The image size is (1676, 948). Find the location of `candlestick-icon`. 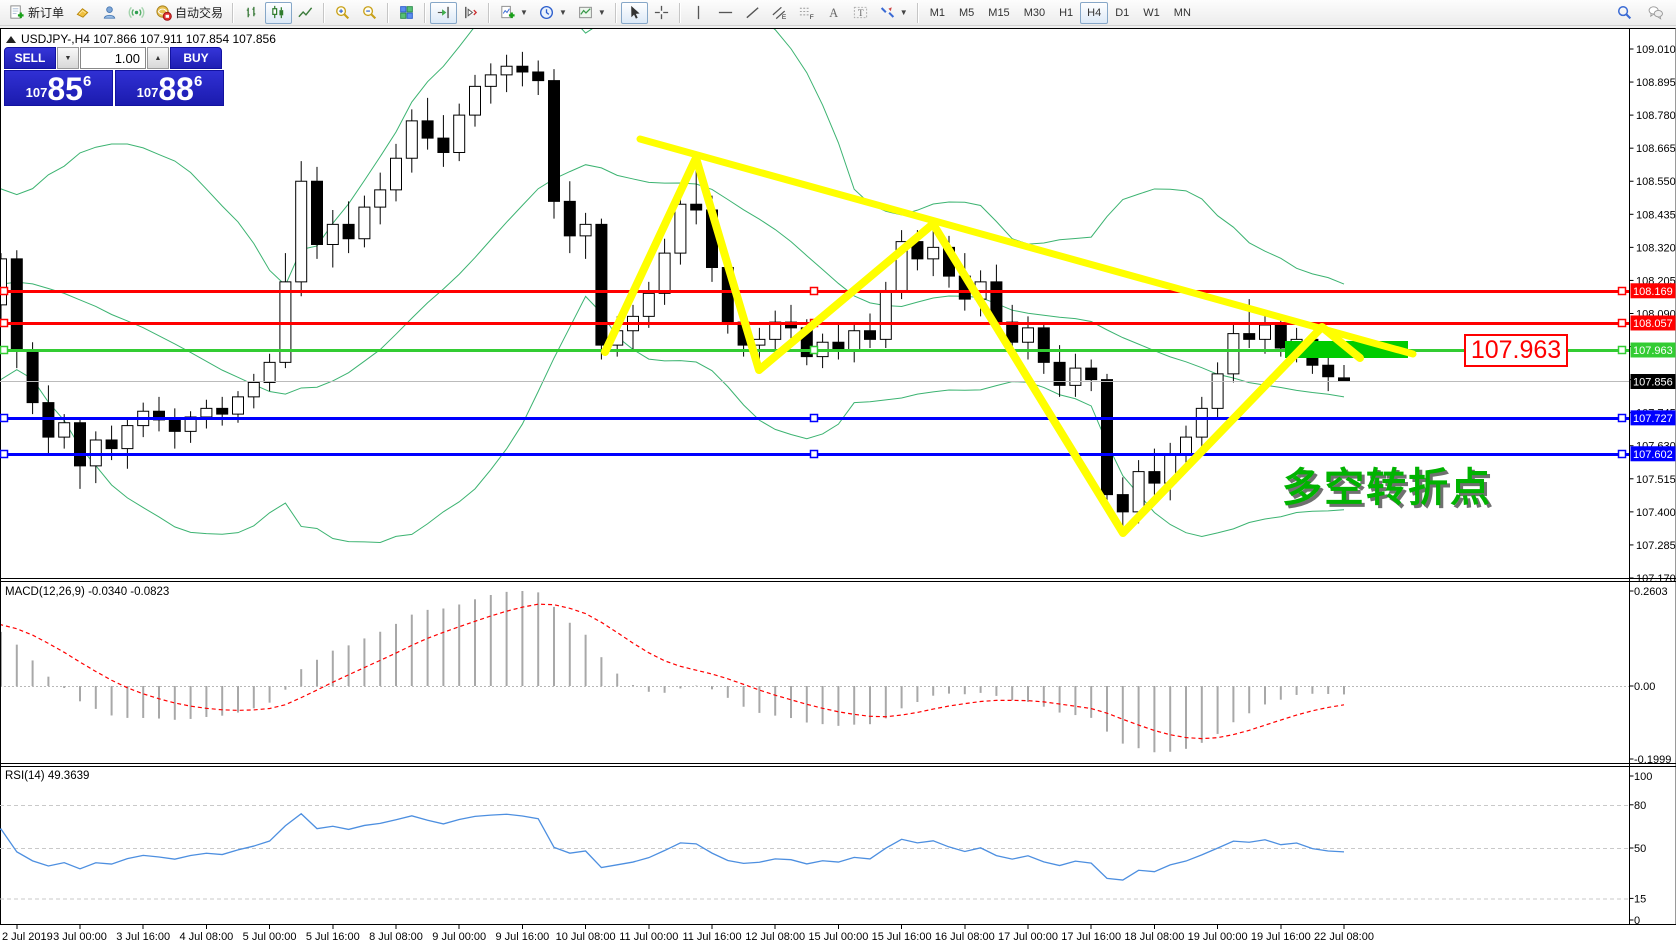

candlestick-icon is located at coordinates (278, 12).